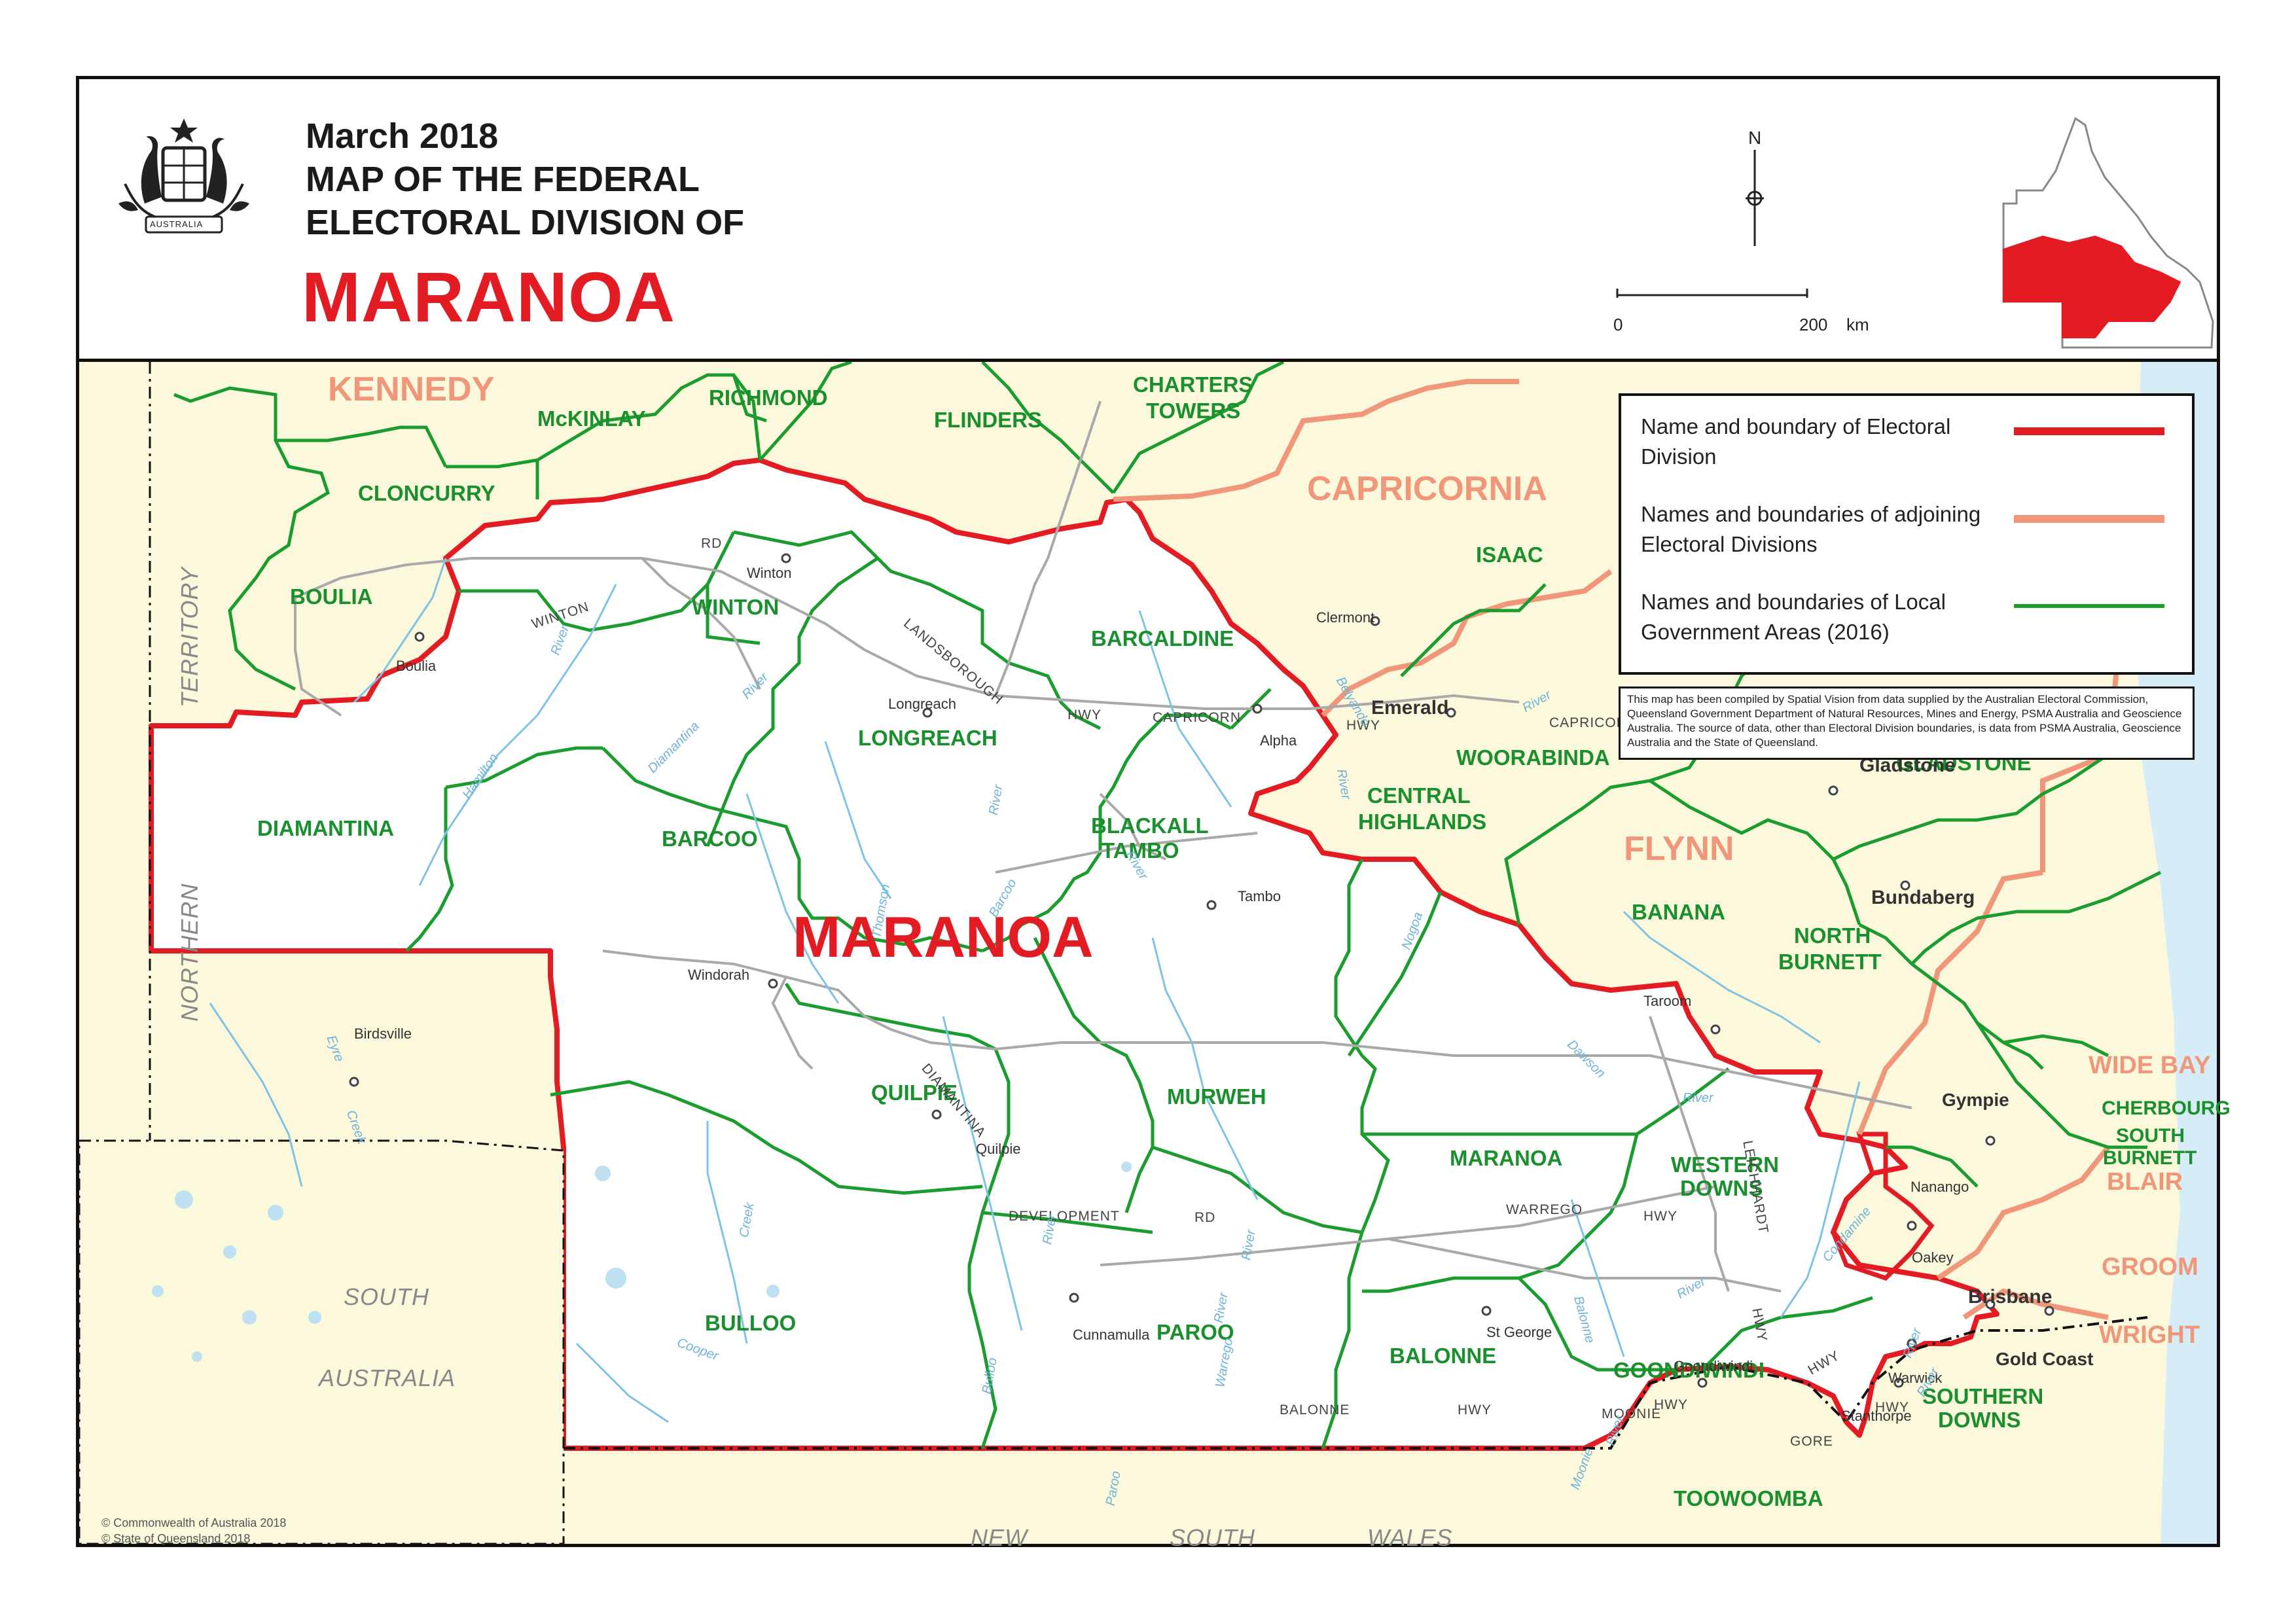  I want to click on town-tambo: Tambo, so click(1260, 896).